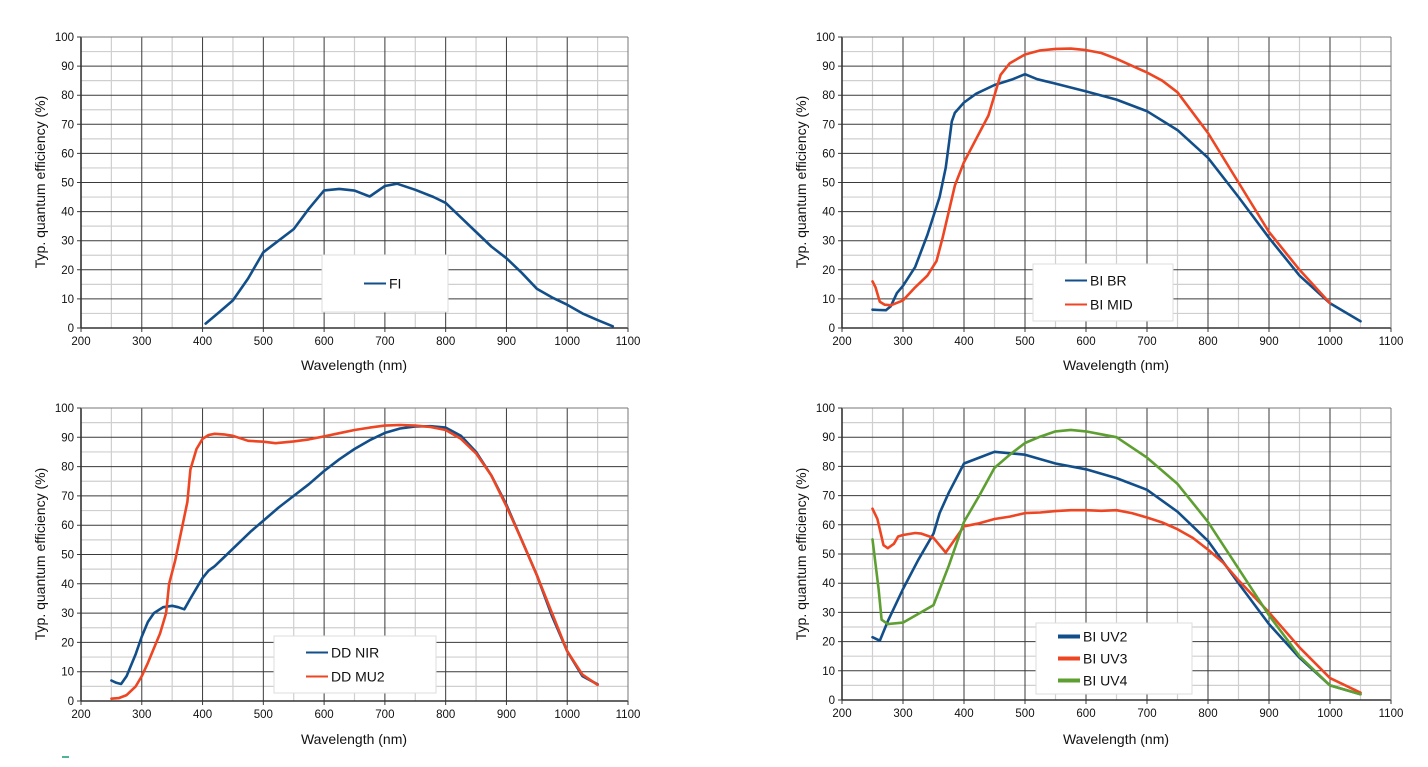  Describe the element at coordinates (1116, 601) in the screenshot. I see `series-line-bi-uv3` at that location.